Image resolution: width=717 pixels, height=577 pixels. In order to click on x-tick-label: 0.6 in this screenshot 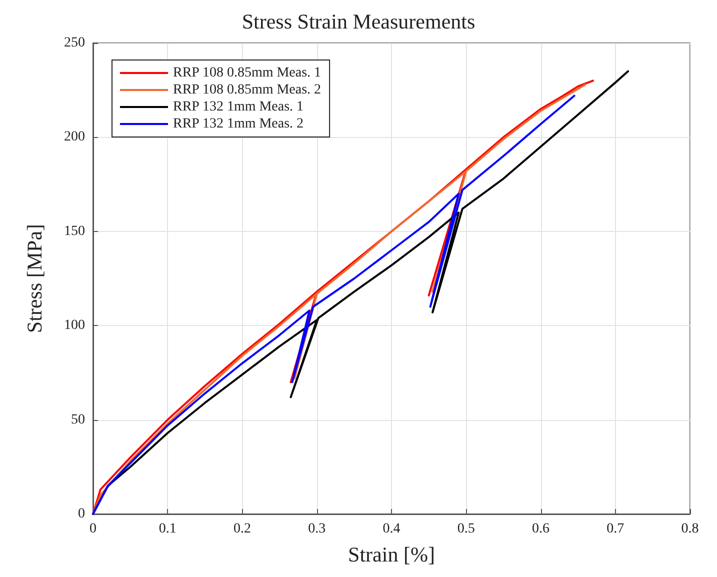, I will do `click(541, 529)`.